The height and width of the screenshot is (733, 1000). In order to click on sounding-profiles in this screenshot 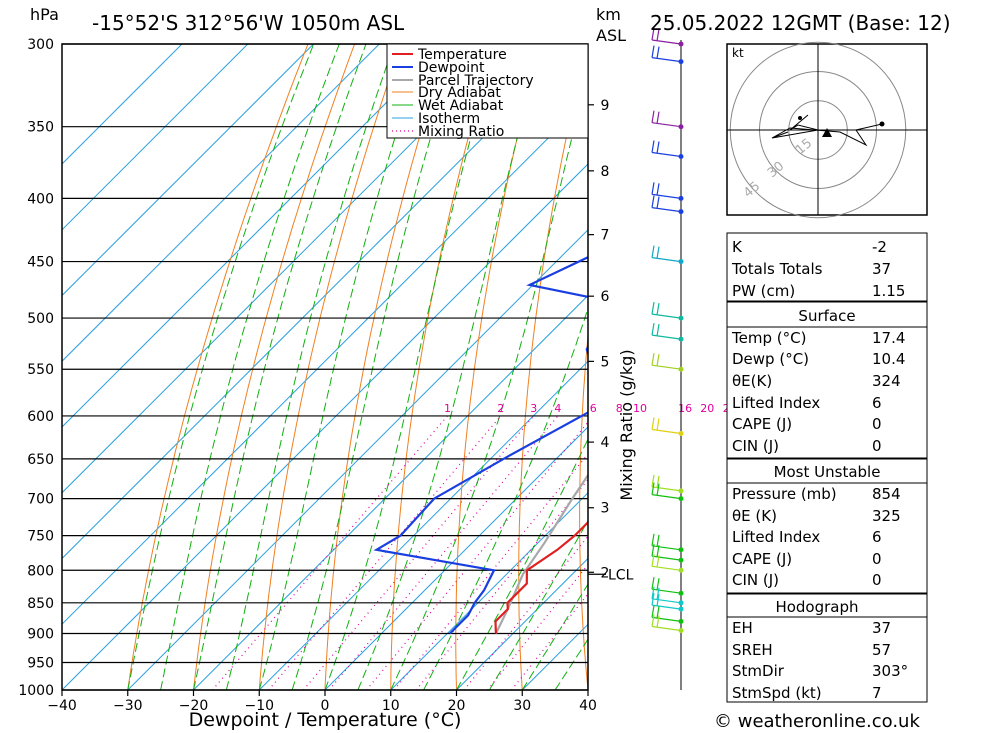, I will do `click(480, 445)`.